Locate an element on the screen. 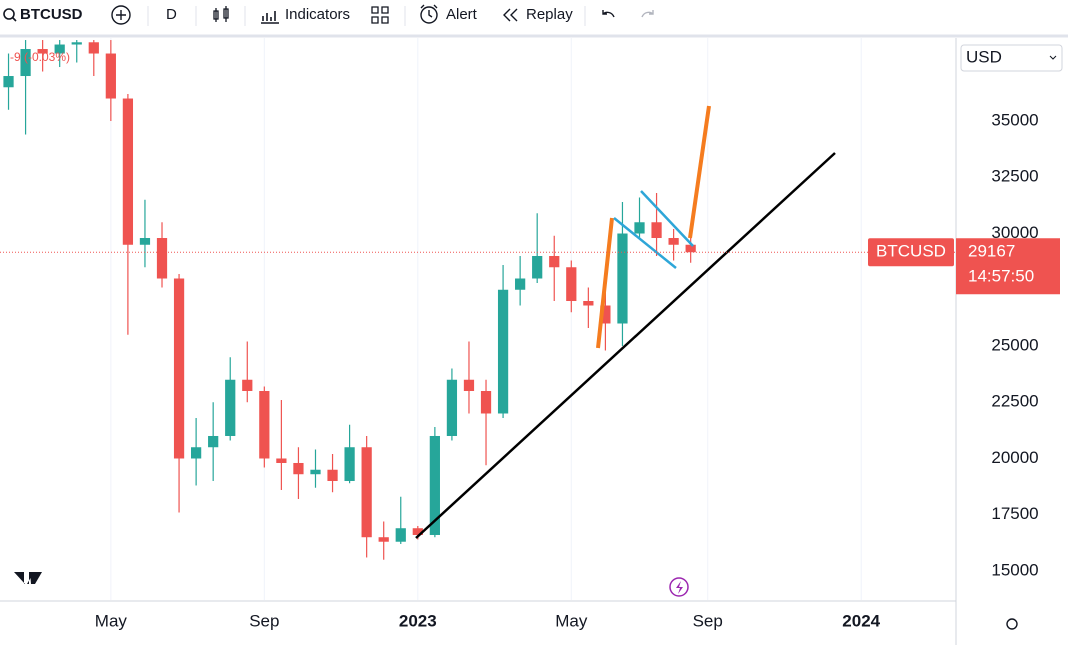 This screenshot has width=1068, height=645. y-tick-label: 20000 is located at coordinates (1014, 457).